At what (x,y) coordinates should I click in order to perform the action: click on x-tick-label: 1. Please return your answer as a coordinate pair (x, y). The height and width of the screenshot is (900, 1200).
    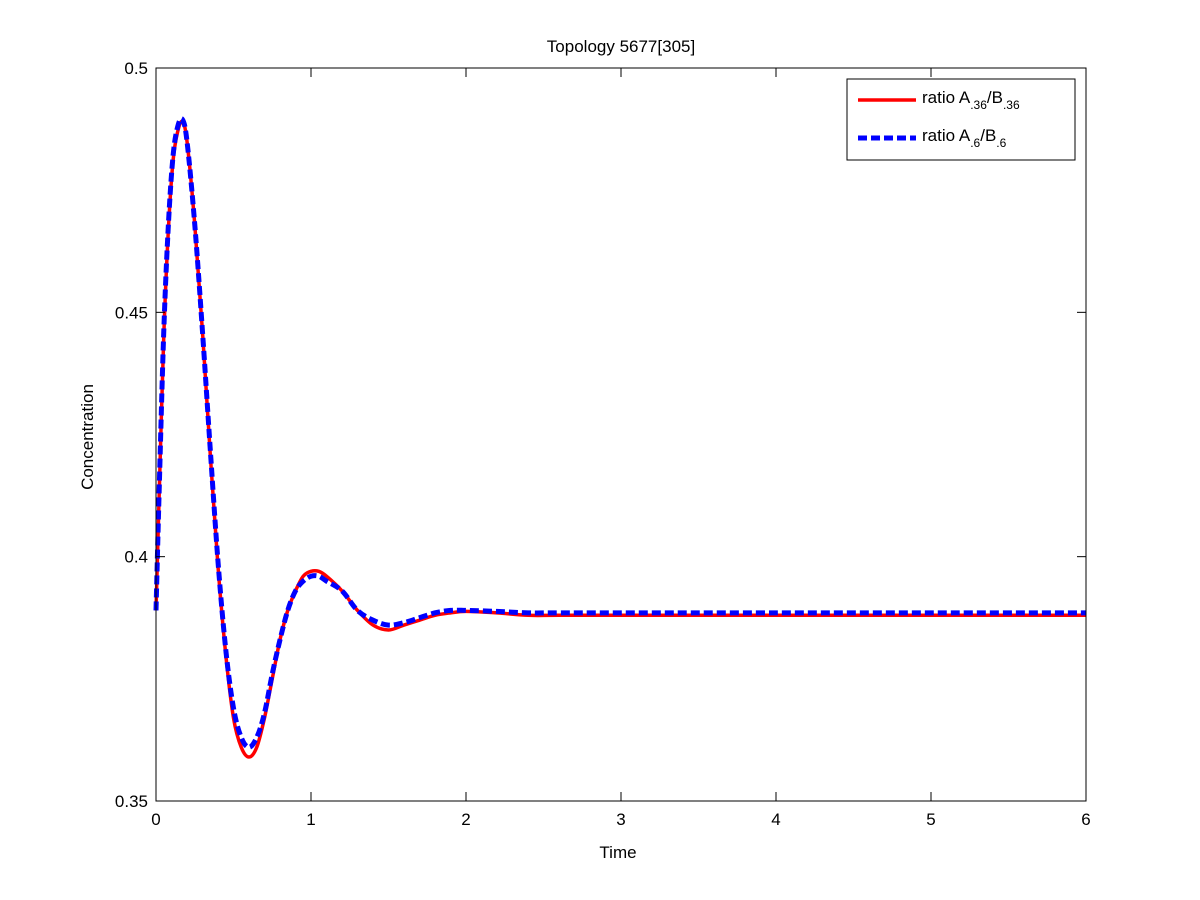
    Looking at the image, I should click on (310, 819).